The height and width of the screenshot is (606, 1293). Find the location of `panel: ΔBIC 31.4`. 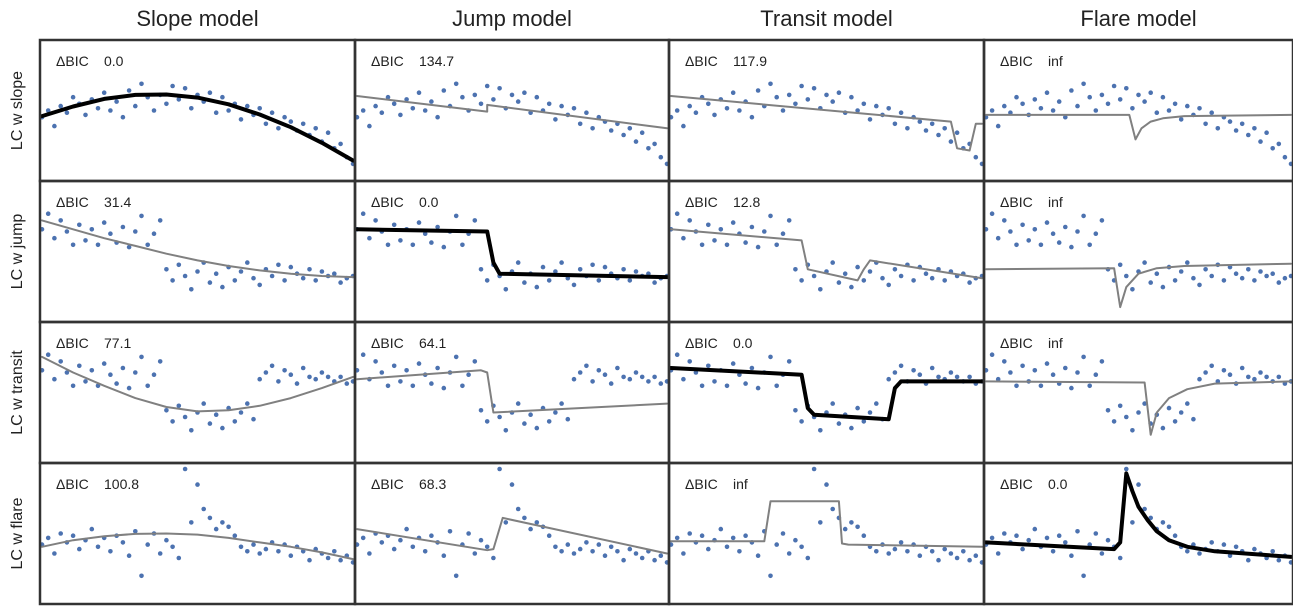

panel: ΔBIC 31.4 is located at coordinates (197, 251).